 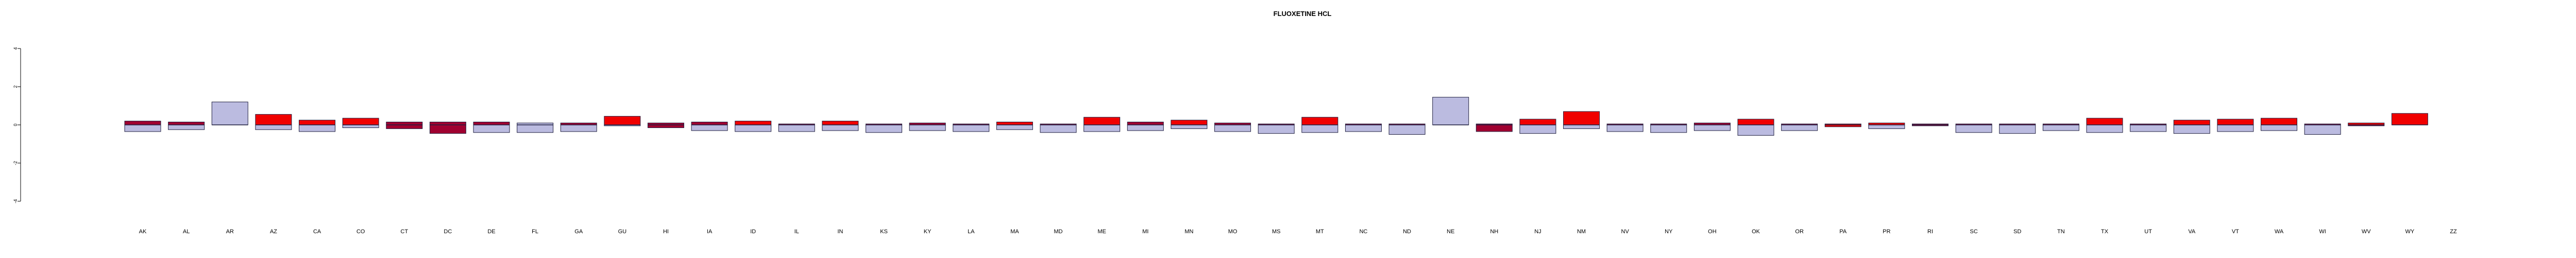 I want to click on x-tick-label: DC, so click(x=448, y=232).